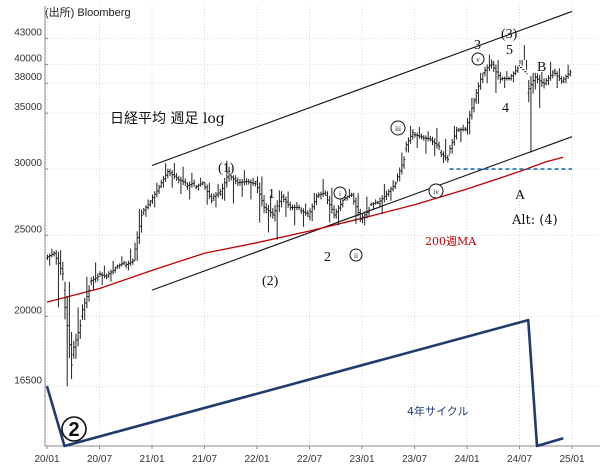 The width and height of the screenshot is (605, 468). What do you see at coordinates (28, 107) in the screenshot?
I see `y-tick-label: 35000` at bounding box center [28, 107].